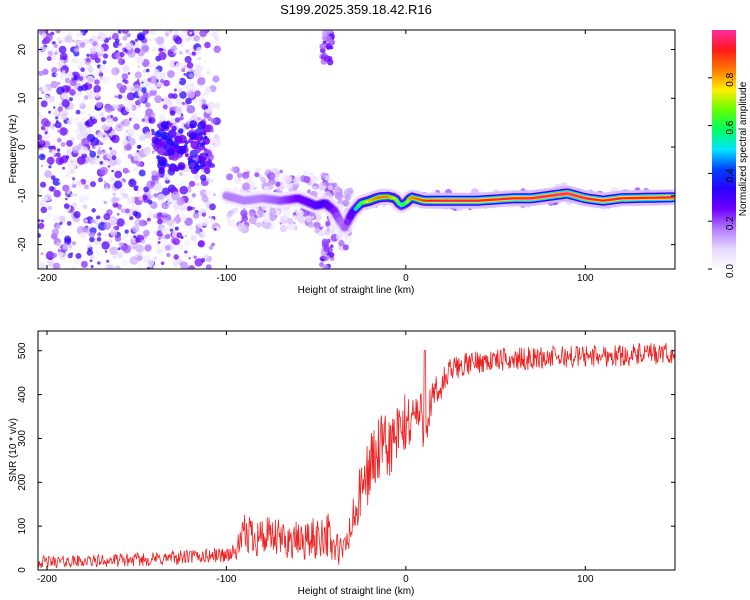  Describe the element at coordinates (47, 278) in the screenshot. I see `spectrogram-x-tick-label: -200` at that location.